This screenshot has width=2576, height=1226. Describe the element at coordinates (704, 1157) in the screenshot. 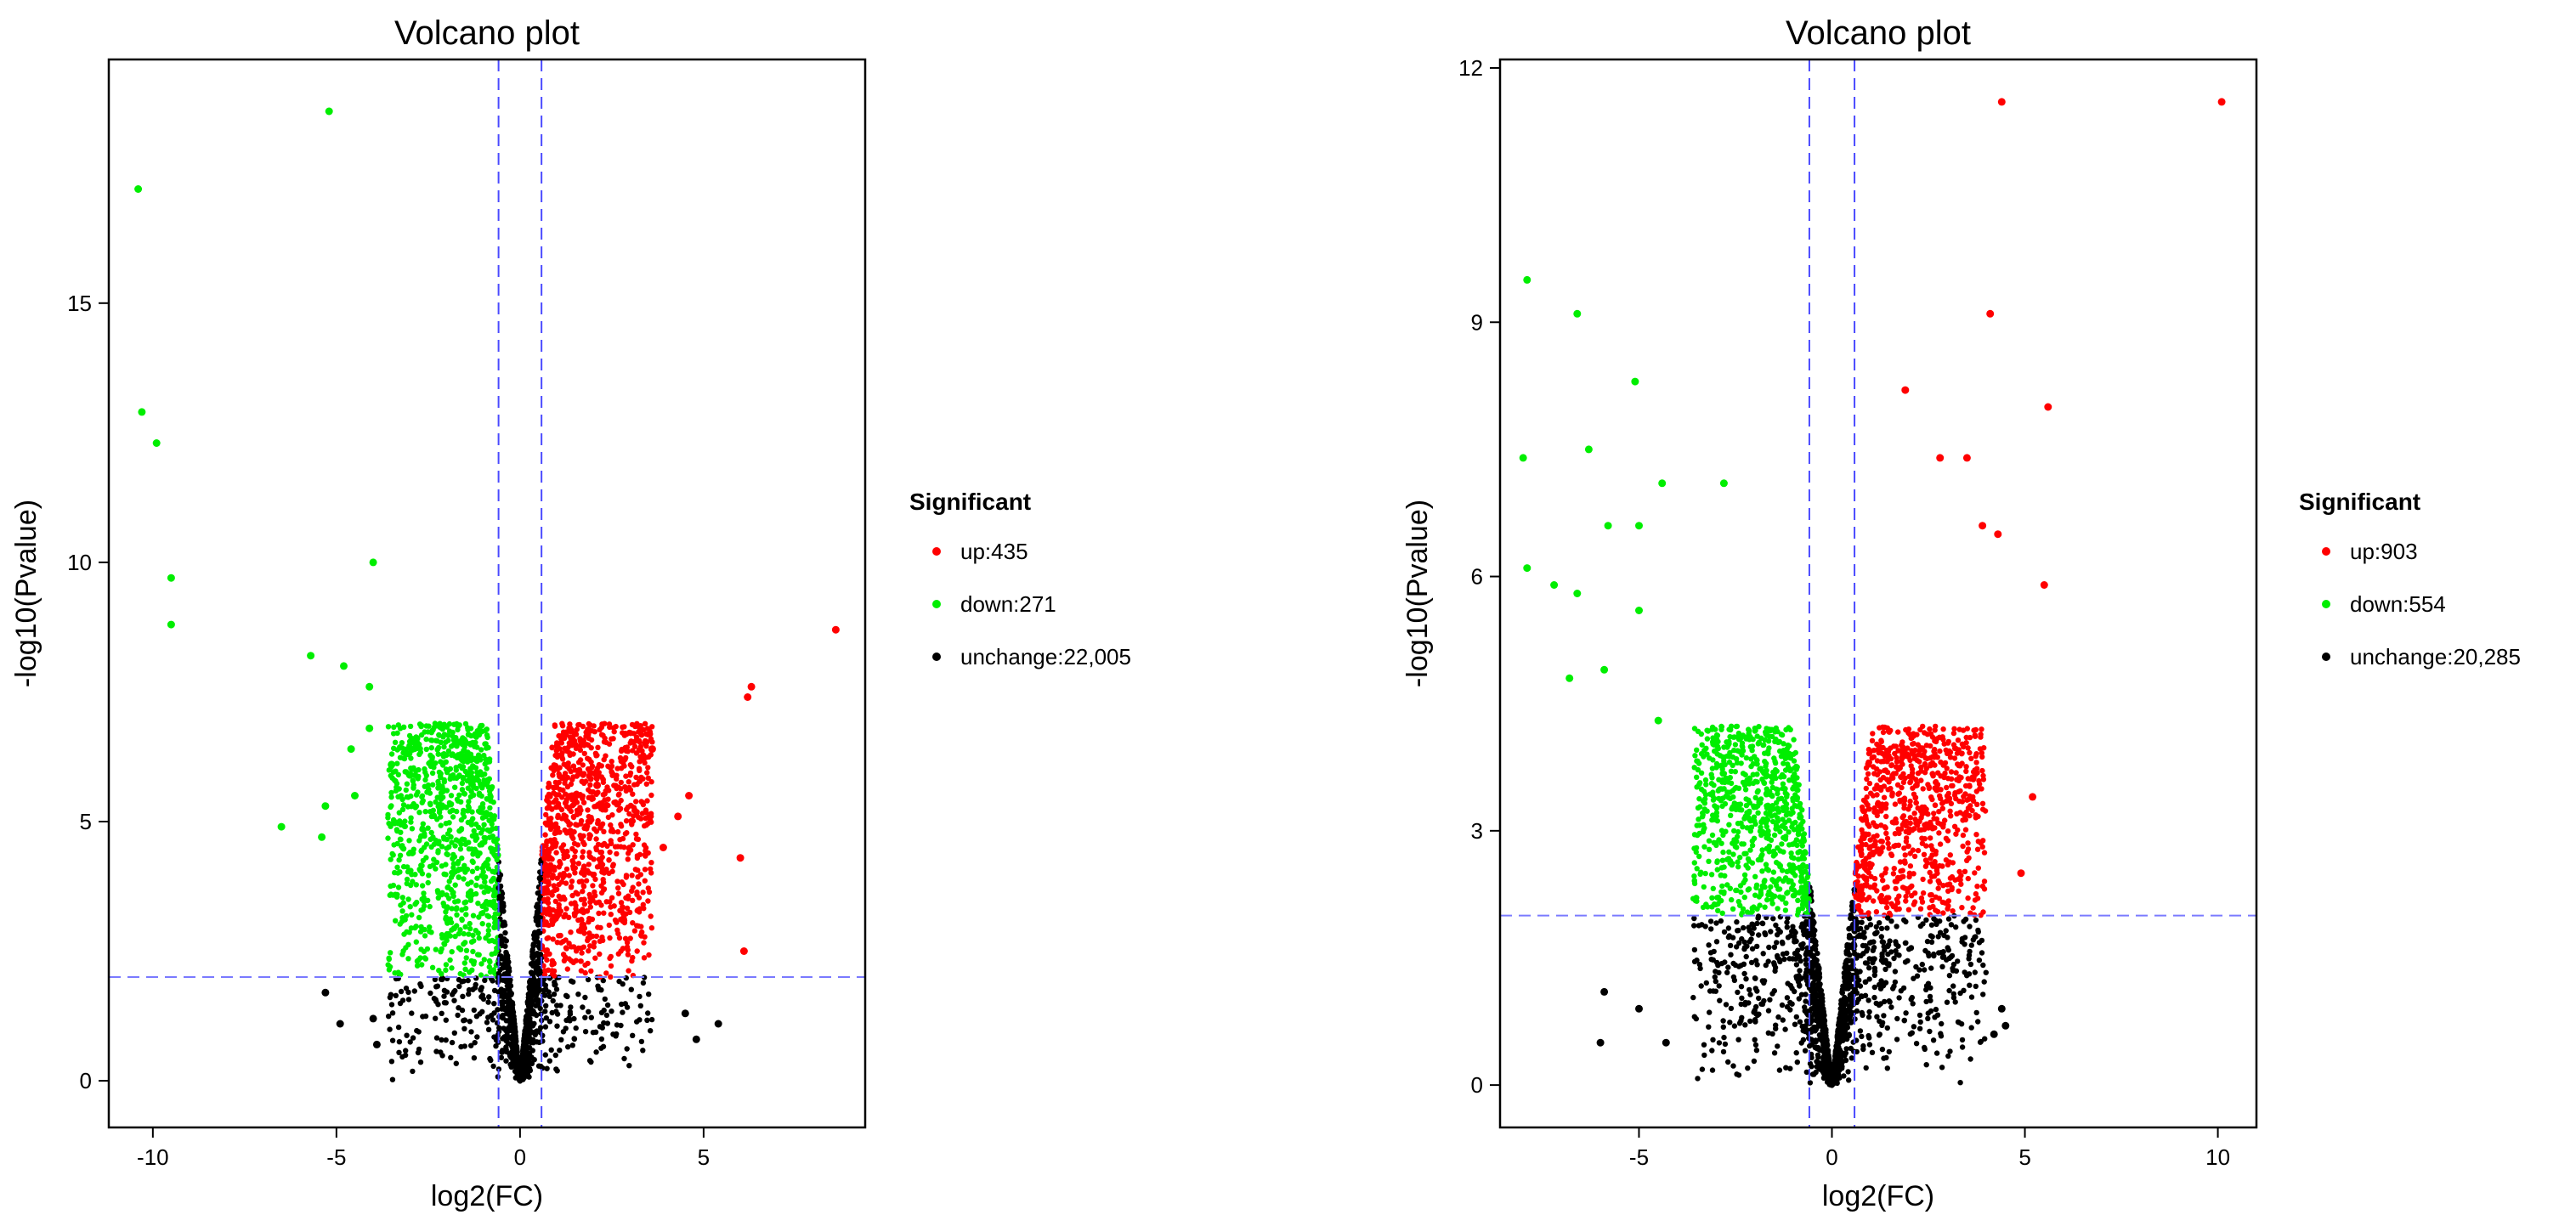

I see `x-tick-label: 5` at that location.